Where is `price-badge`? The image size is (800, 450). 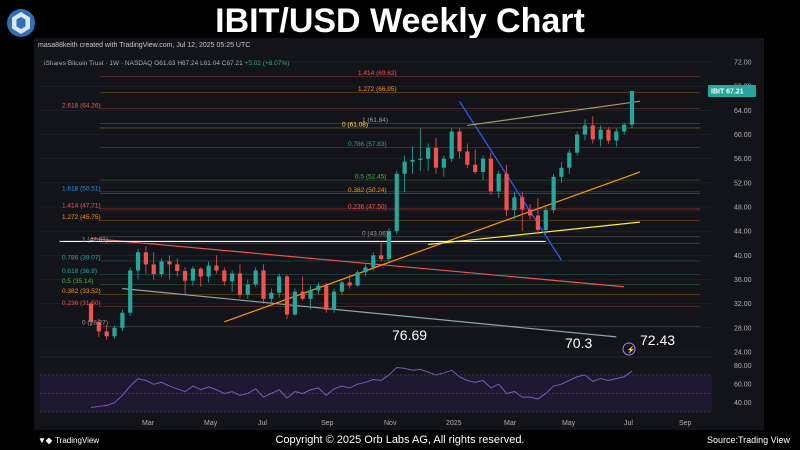 price-badge is located at coordinates (732, 90).